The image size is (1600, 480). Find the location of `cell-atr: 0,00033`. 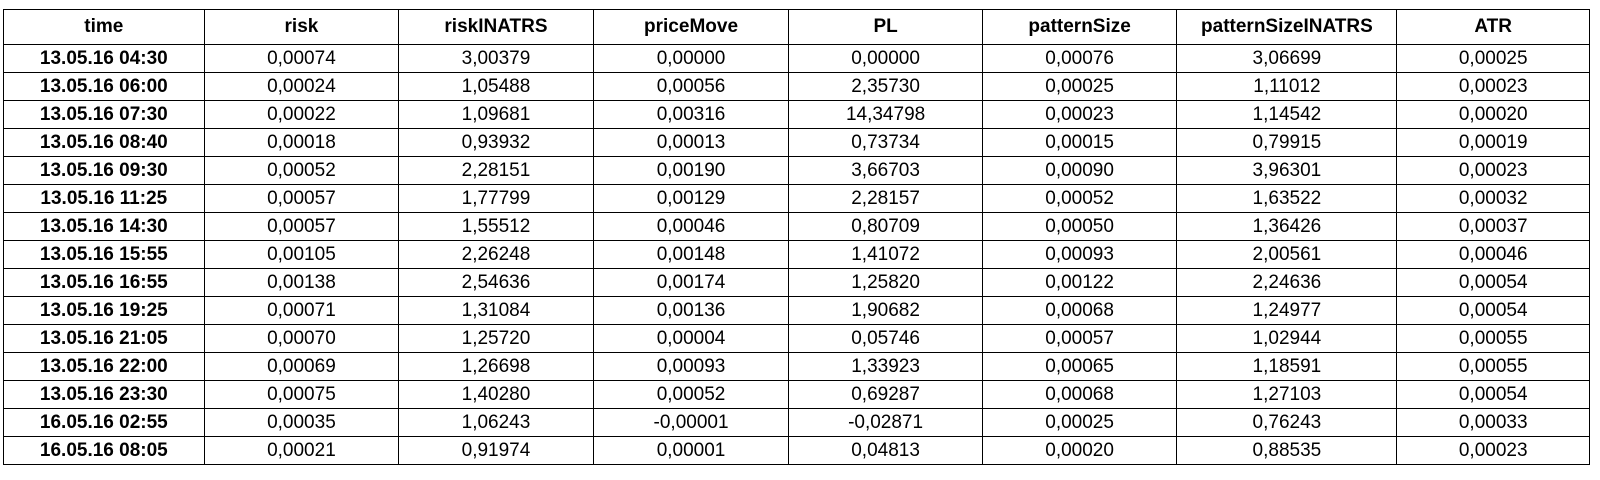

cell-atr: 0,00033 is located at coordinates (1493, 422).